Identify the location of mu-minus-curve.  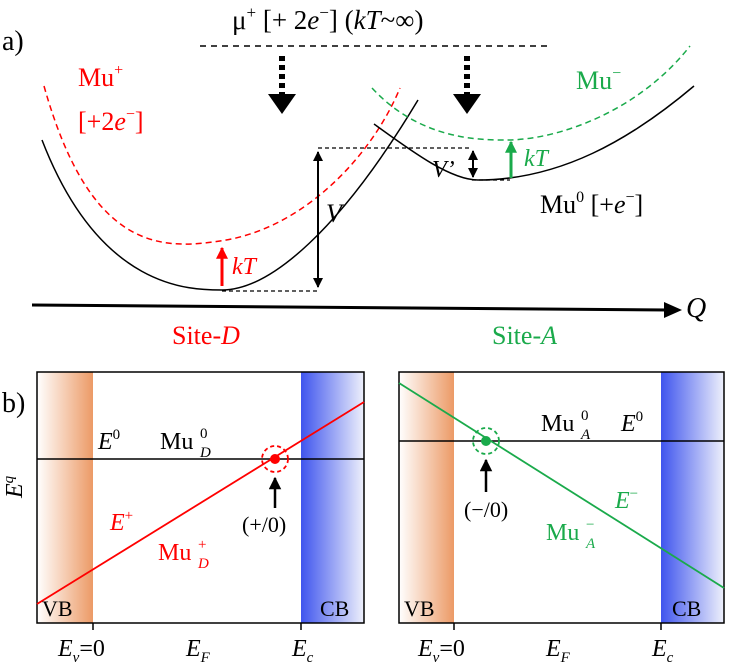
(531, 93).